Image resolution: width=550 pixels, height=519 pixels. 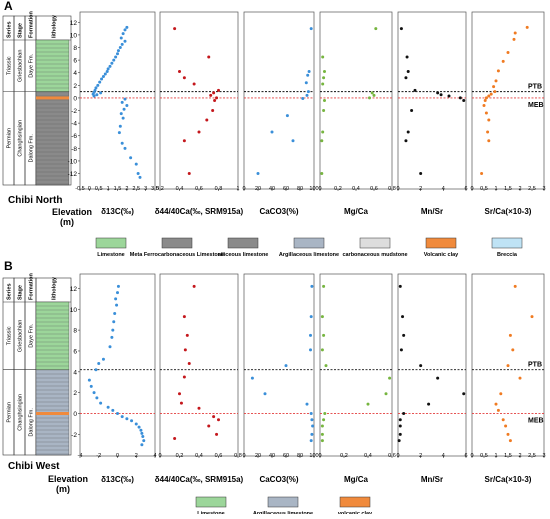 I want to click on x-tick-label: 80, so click(x=300, y=189).